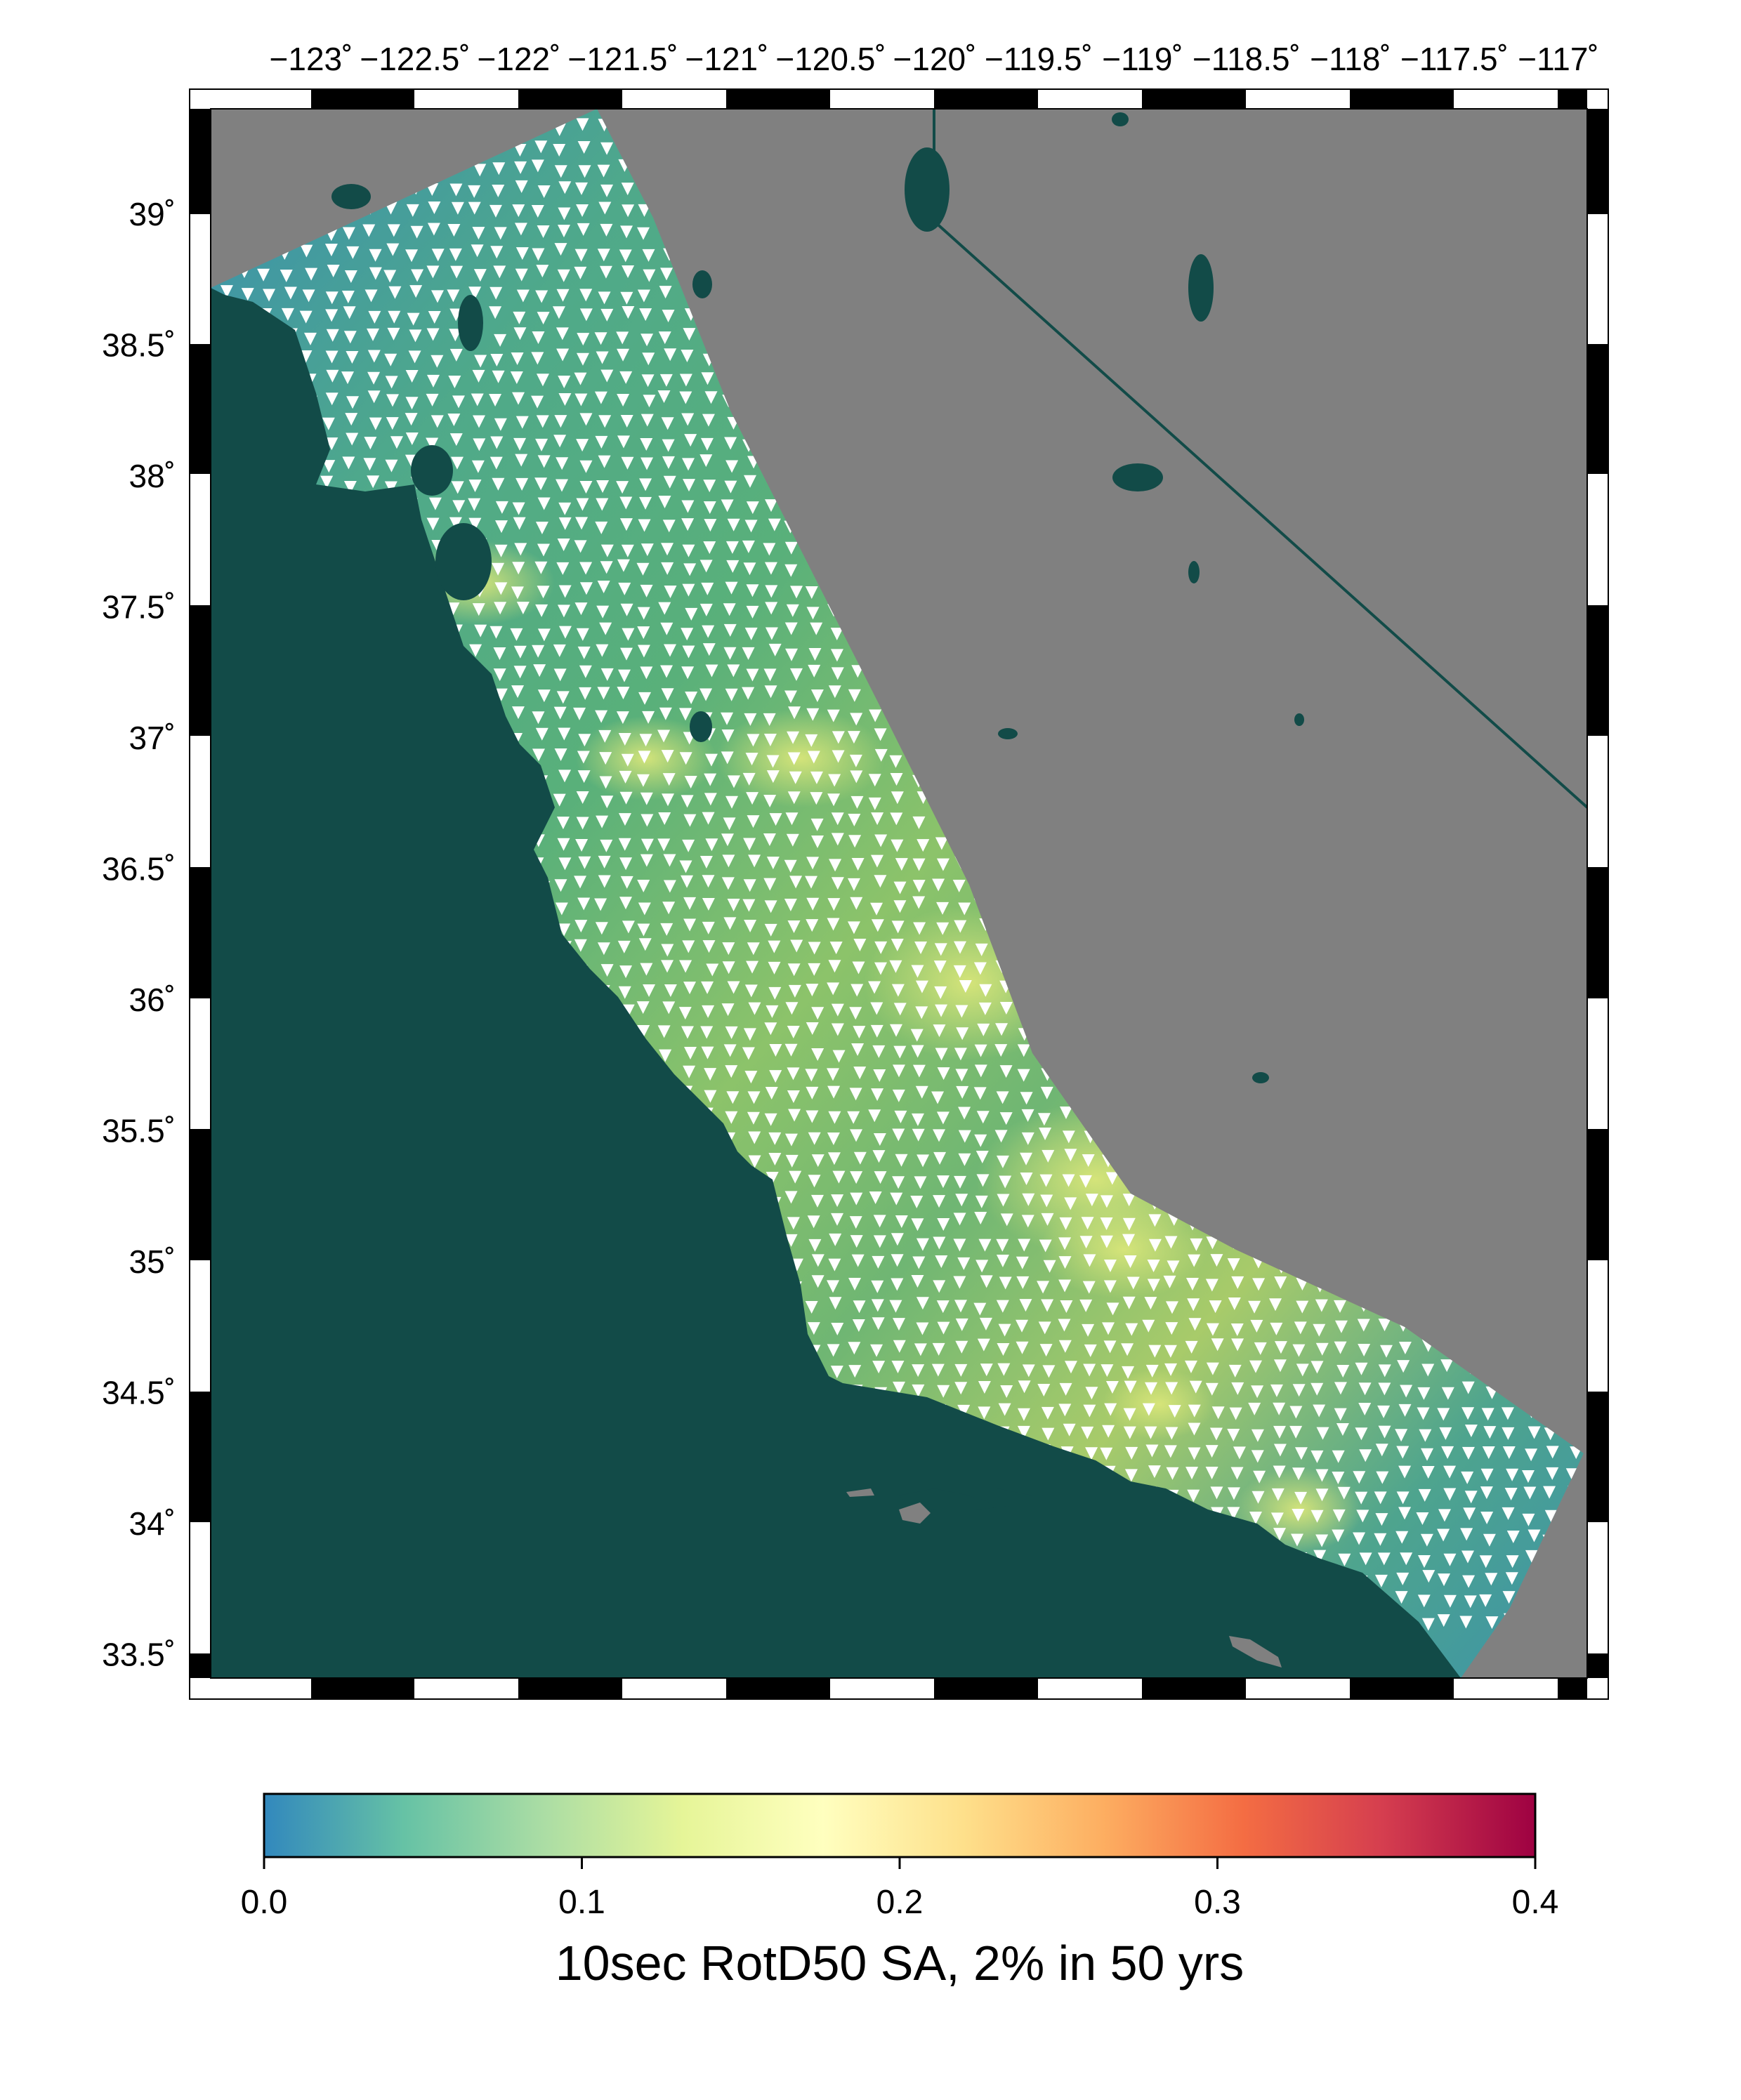 This screenshot has height=2100, width=1741. What do you see at coordinates (830, 59) in the screenshot?
I see `top-tick-label: −120.5˚` at bounding box center [830, 59].